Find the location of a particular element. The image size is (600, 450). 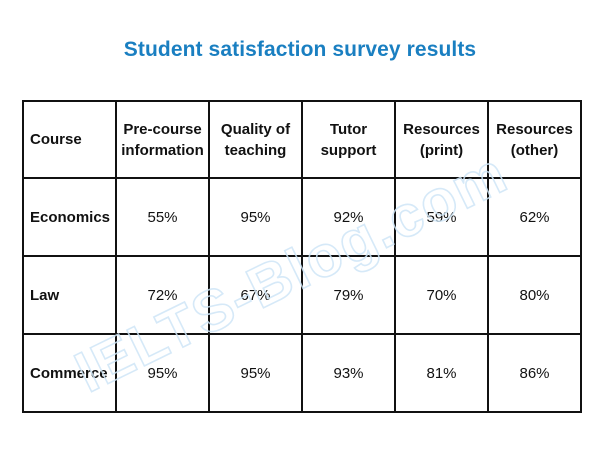

table-cell: 80% is located at coordinates (534, 295).